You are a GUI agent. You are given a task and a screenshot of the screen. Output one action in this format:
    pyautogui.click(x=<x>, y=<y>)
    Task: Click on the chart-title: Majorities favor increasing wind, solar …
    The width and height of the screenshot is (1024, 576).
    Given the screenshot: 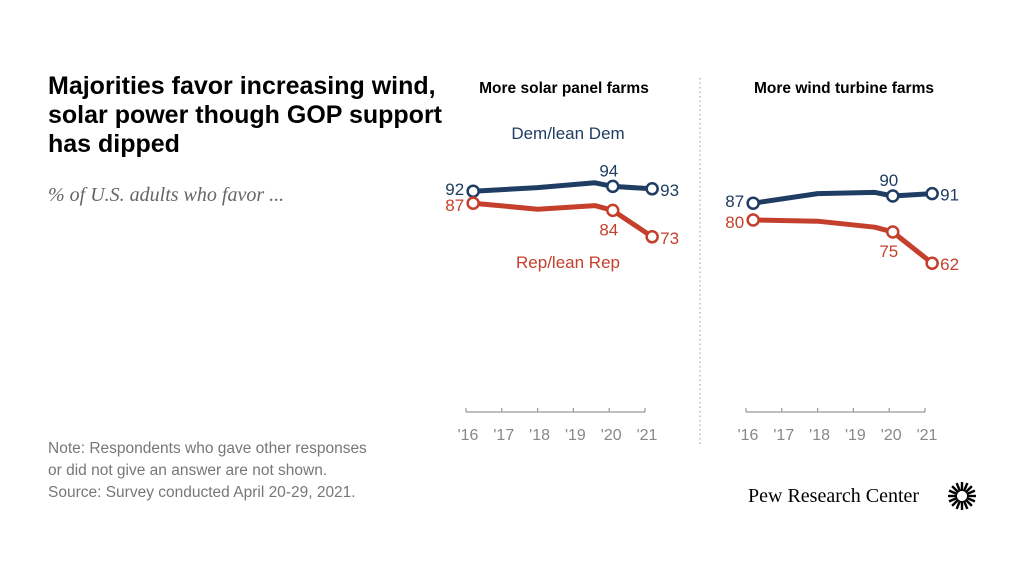 What is the action you would take?
    pyautogui.click(x=245, y=115)
    